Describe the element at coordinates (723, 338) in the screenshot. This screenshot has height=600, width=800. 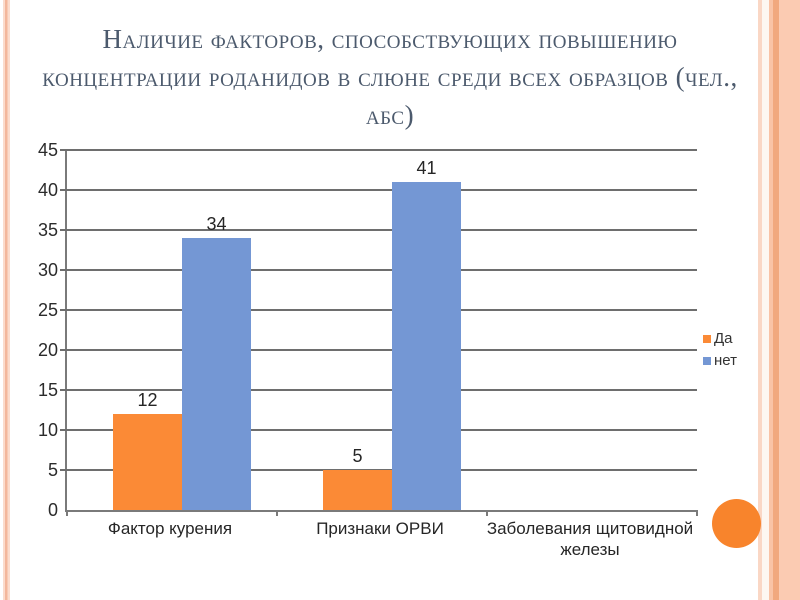
I see `legend-label: Да` at that location.